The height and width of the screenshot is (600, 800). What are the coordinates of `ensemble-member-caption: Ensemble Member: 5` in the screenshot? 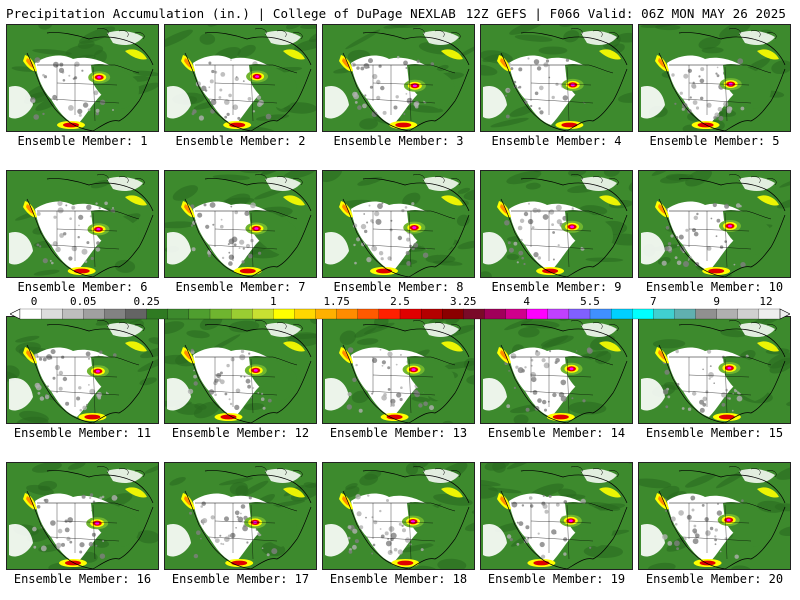 It's located at (714, 141).